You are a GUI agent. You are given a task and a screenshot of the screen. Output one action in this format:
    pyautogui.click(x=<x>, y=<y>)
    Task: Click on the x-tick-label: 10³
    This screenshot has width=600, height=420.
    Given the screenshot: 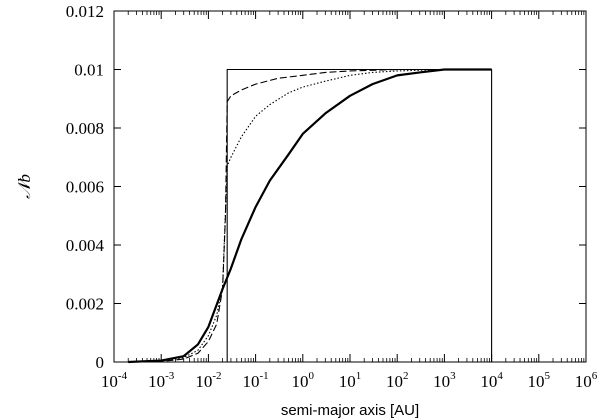 What is the action you would take?
    pyautogui.click(x=444, y=380)
    